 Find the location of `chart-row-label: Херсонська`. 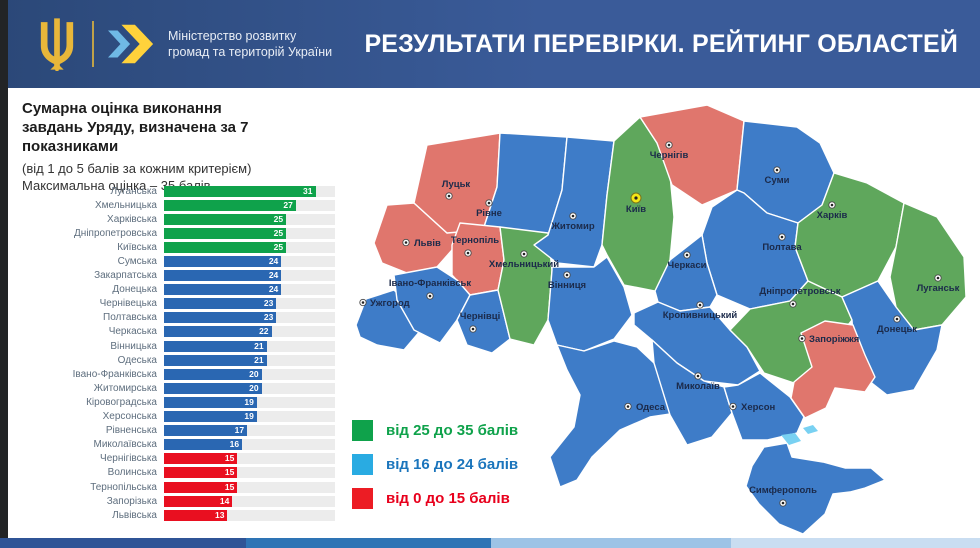

chart-row-label: Херсонська is located at coordinates (129, 417).